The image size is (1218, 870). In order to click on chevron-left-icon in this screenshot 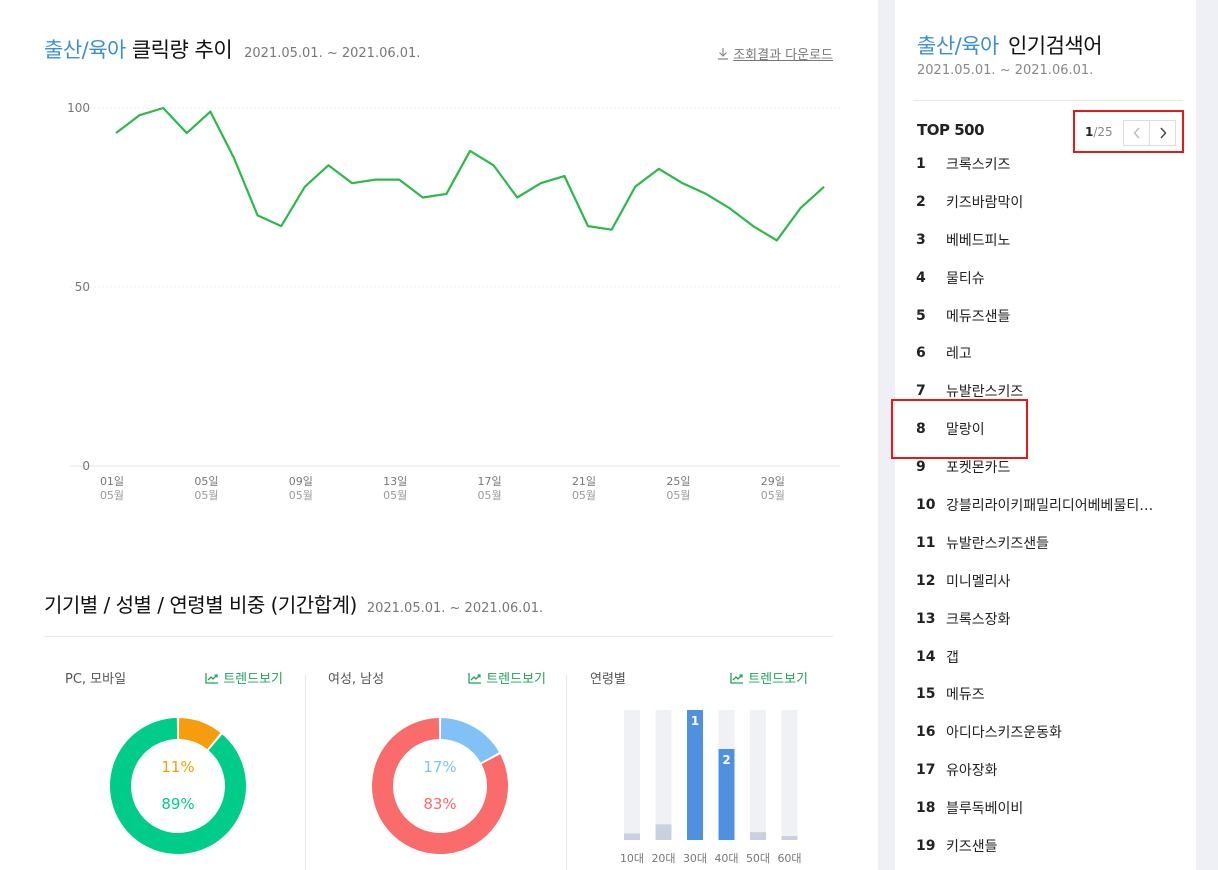, I will do `click(1136, 133)`.